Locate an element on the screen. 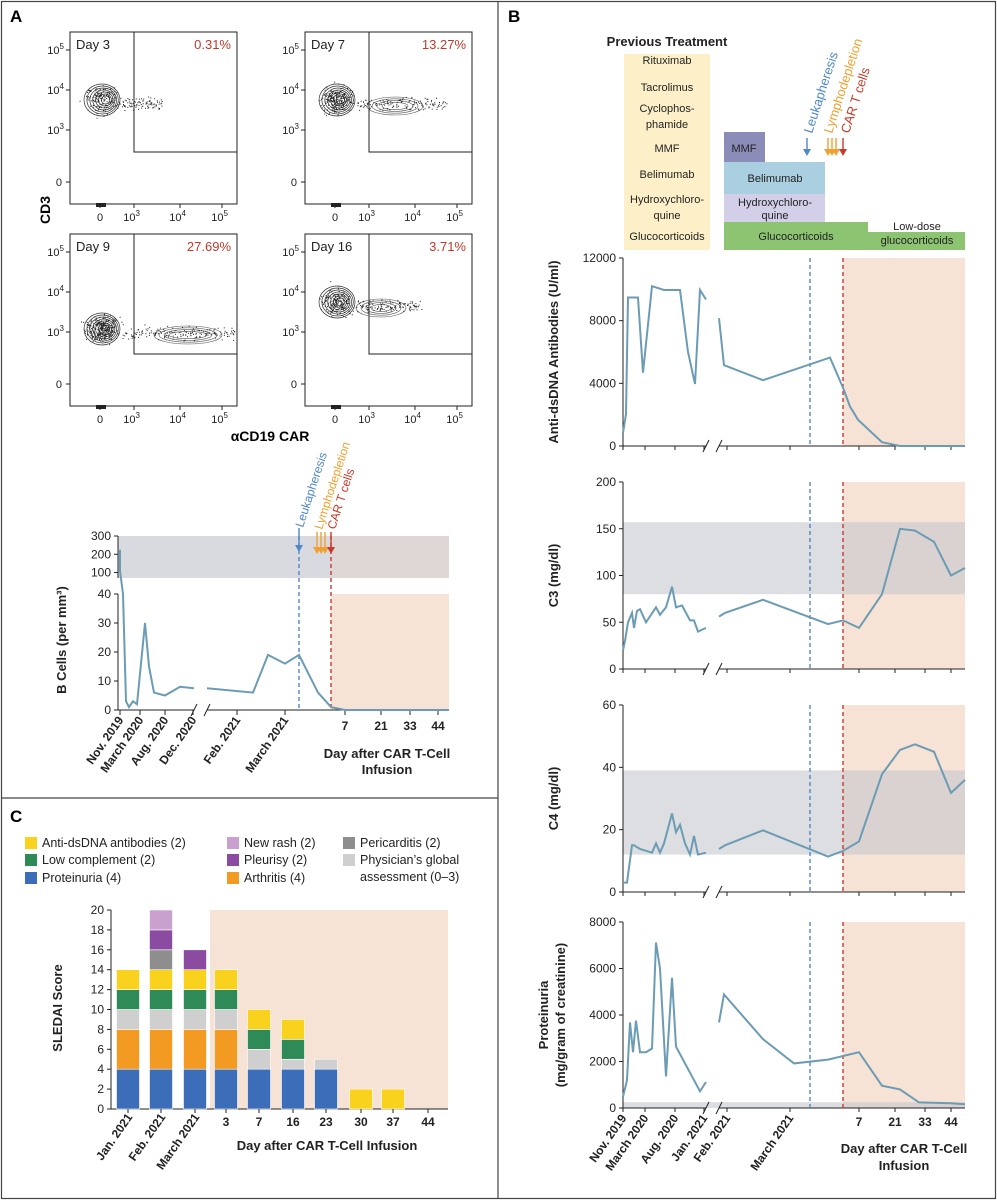 This screenshot has height=1200, width=997. previous-treatment-item: Cyclophos- is located at coordinates (666, 109).